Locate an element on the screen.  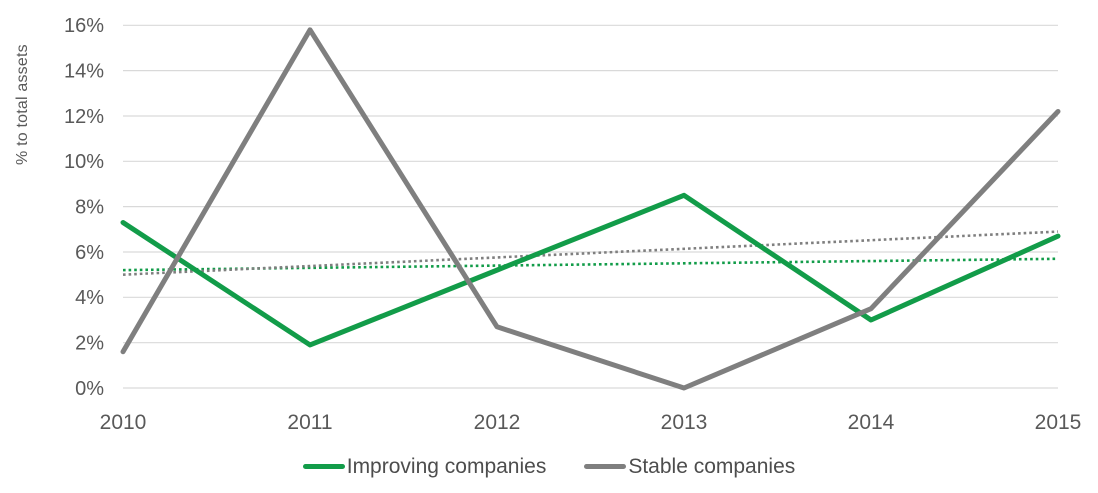
legend: Improving companies Stable companies is located at coordinates (549, 466).